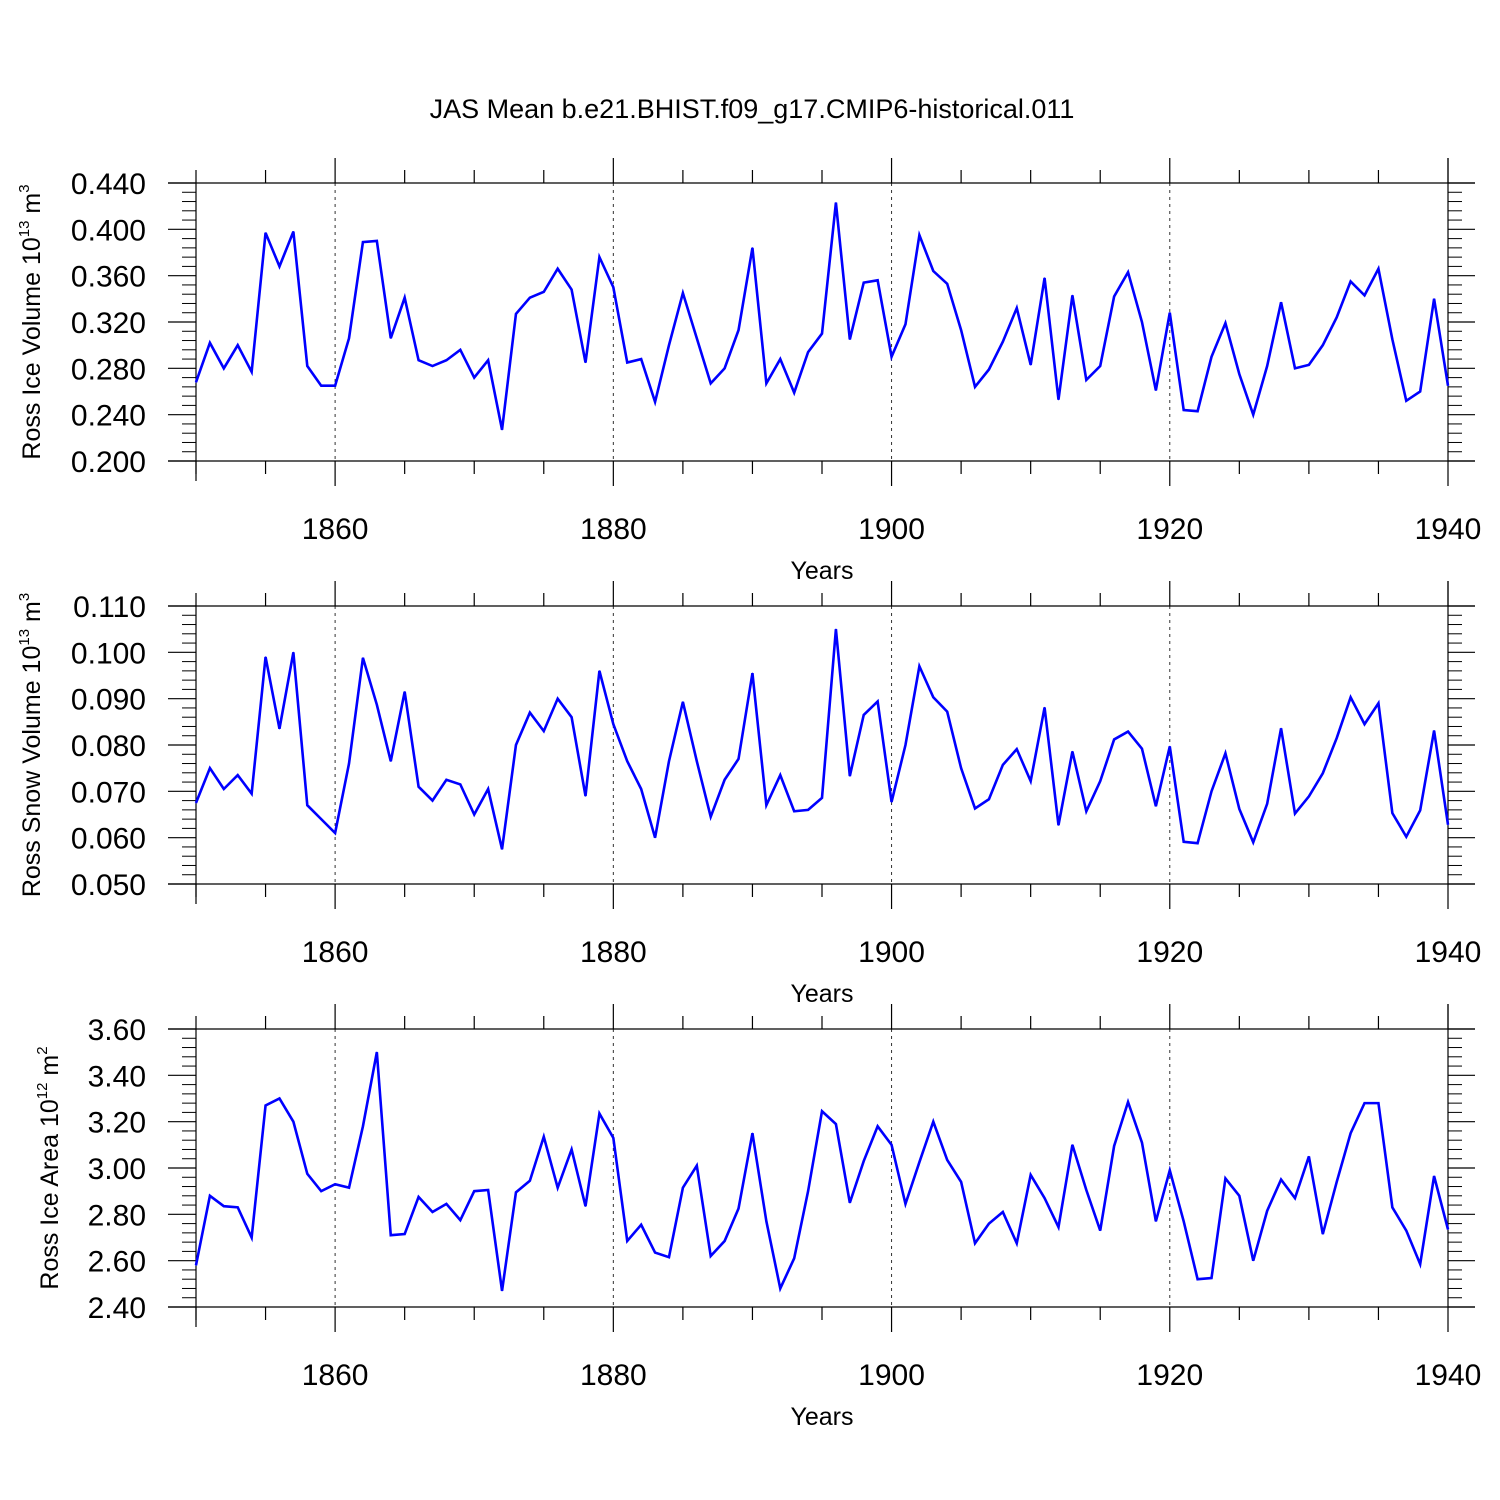 The height and width of the screenshot is (1500, 1500). What do you see at coordinates (1448, 952) in the screenshot?
I see `x-tick-label: 1940` at bounding box center [1448, 952].